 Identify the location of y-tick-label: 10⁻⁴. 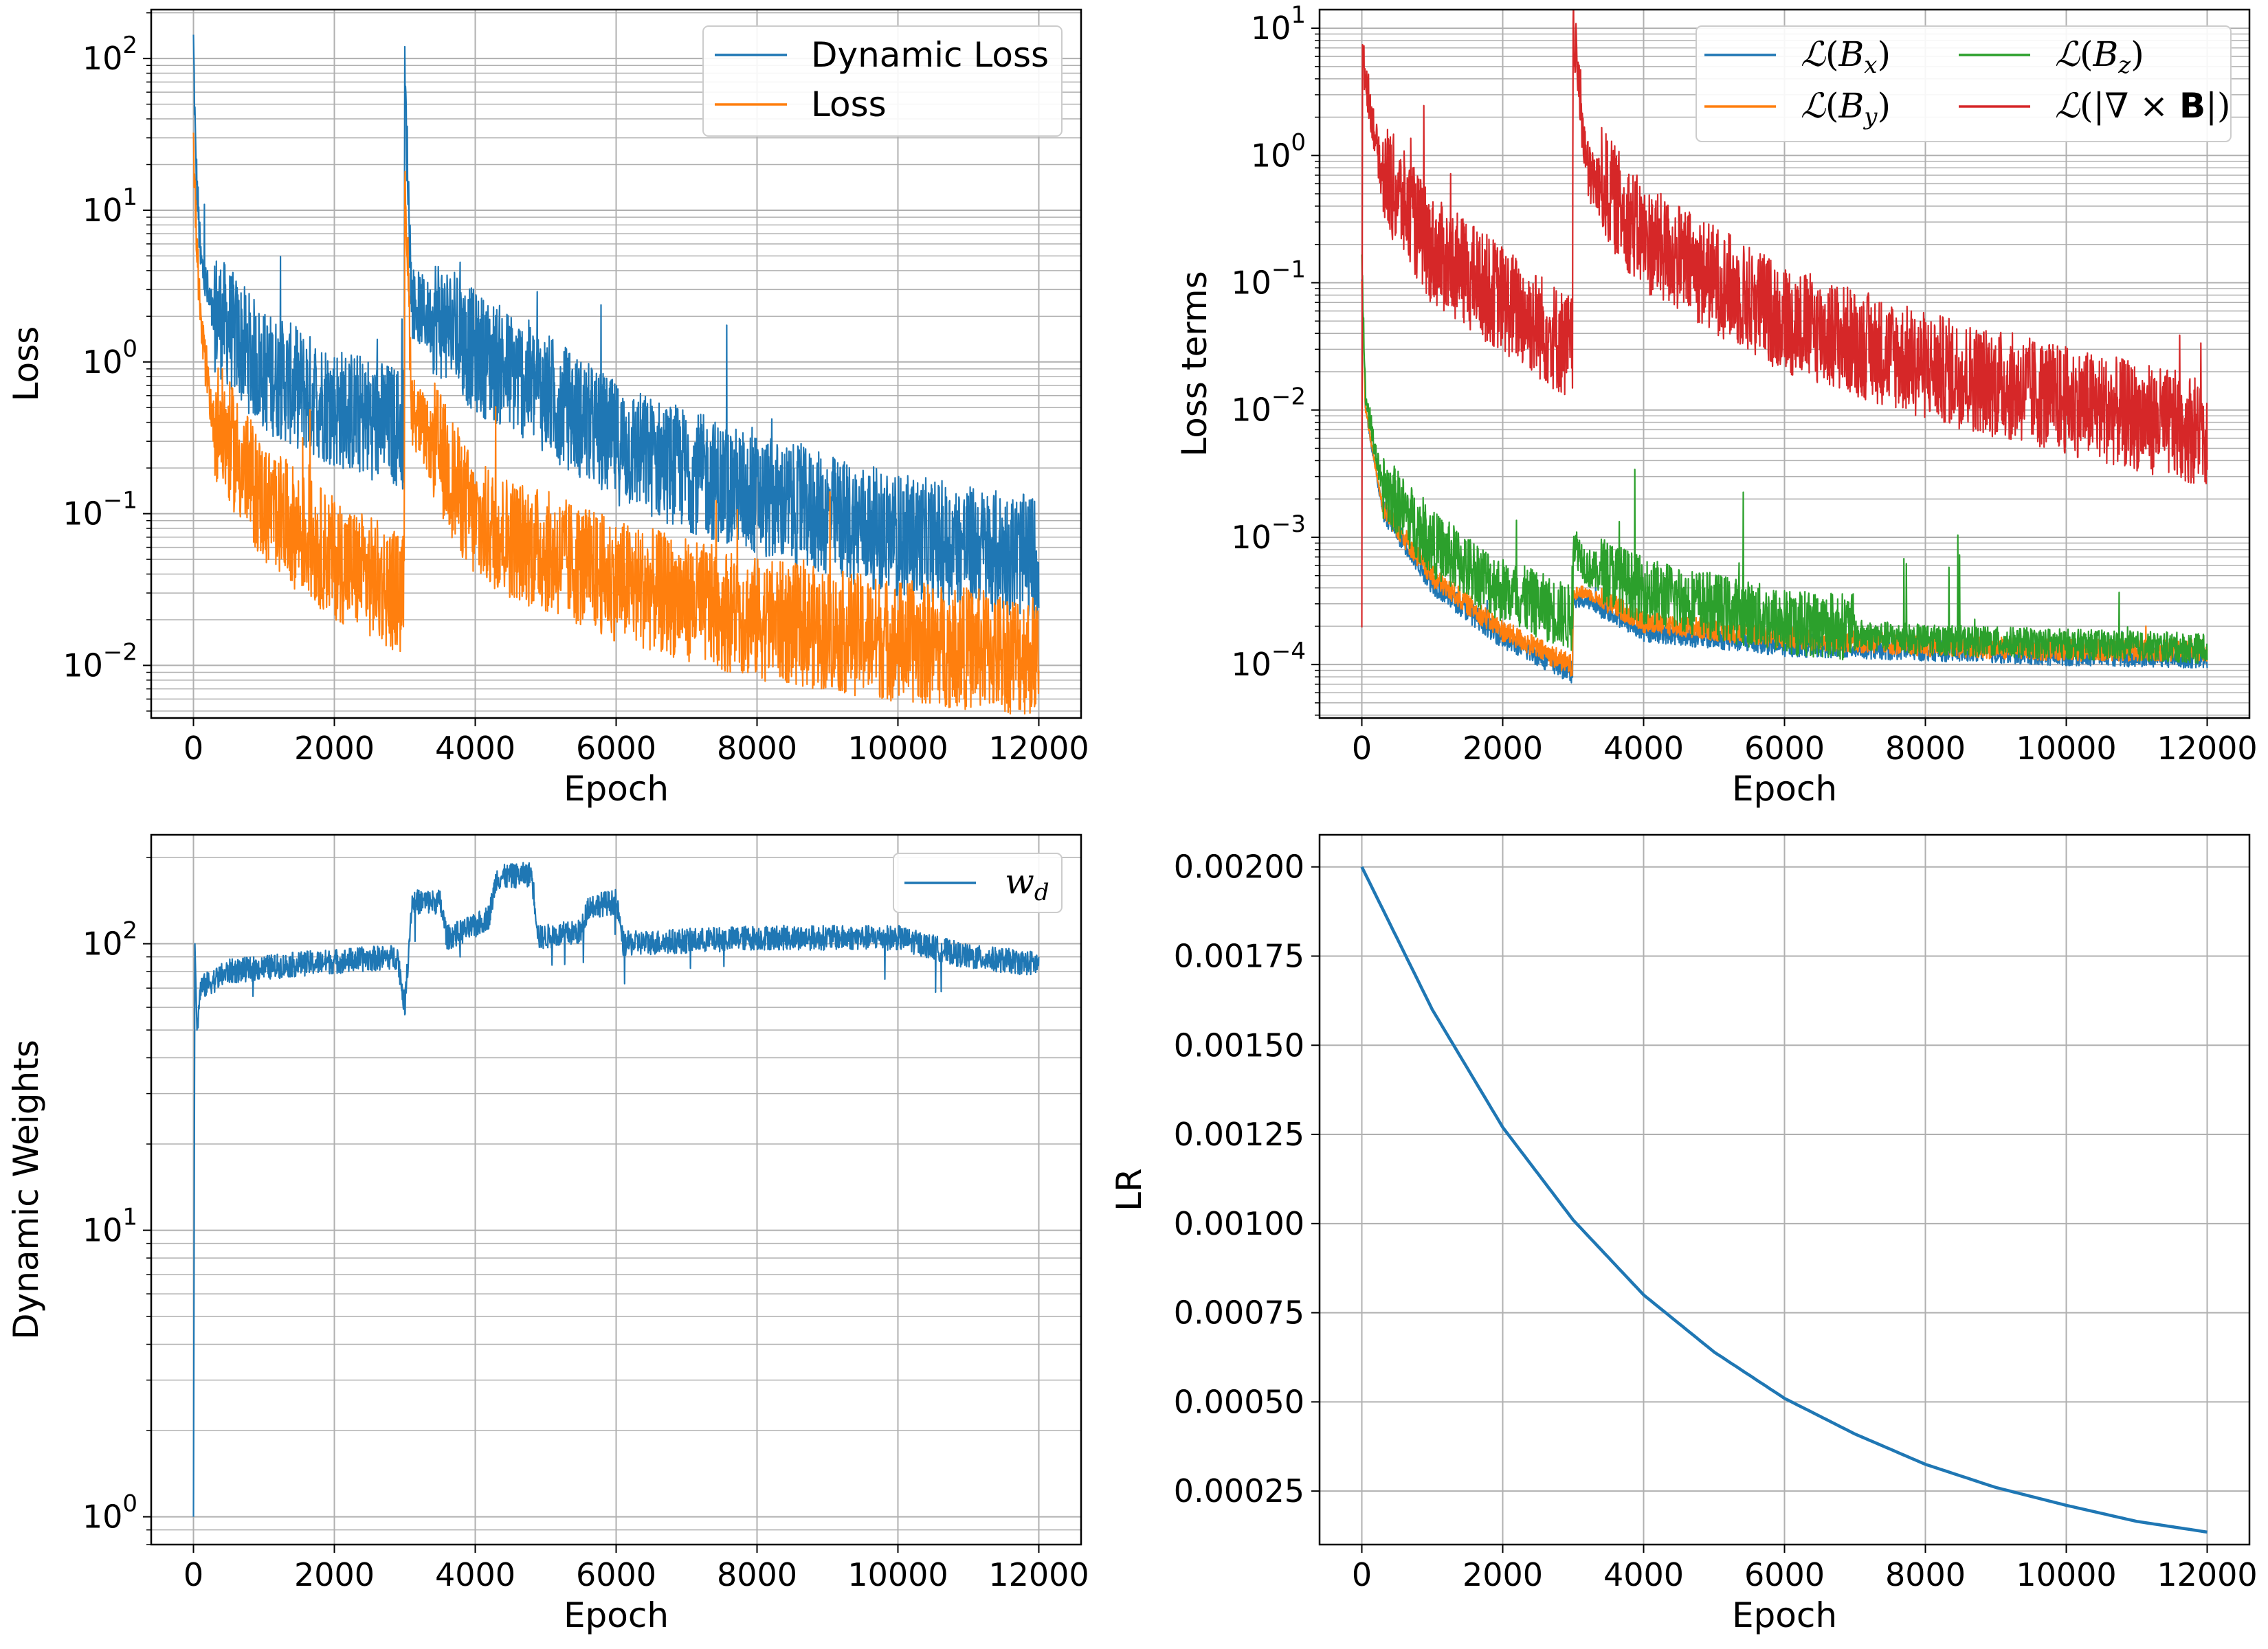
(1268, 660).